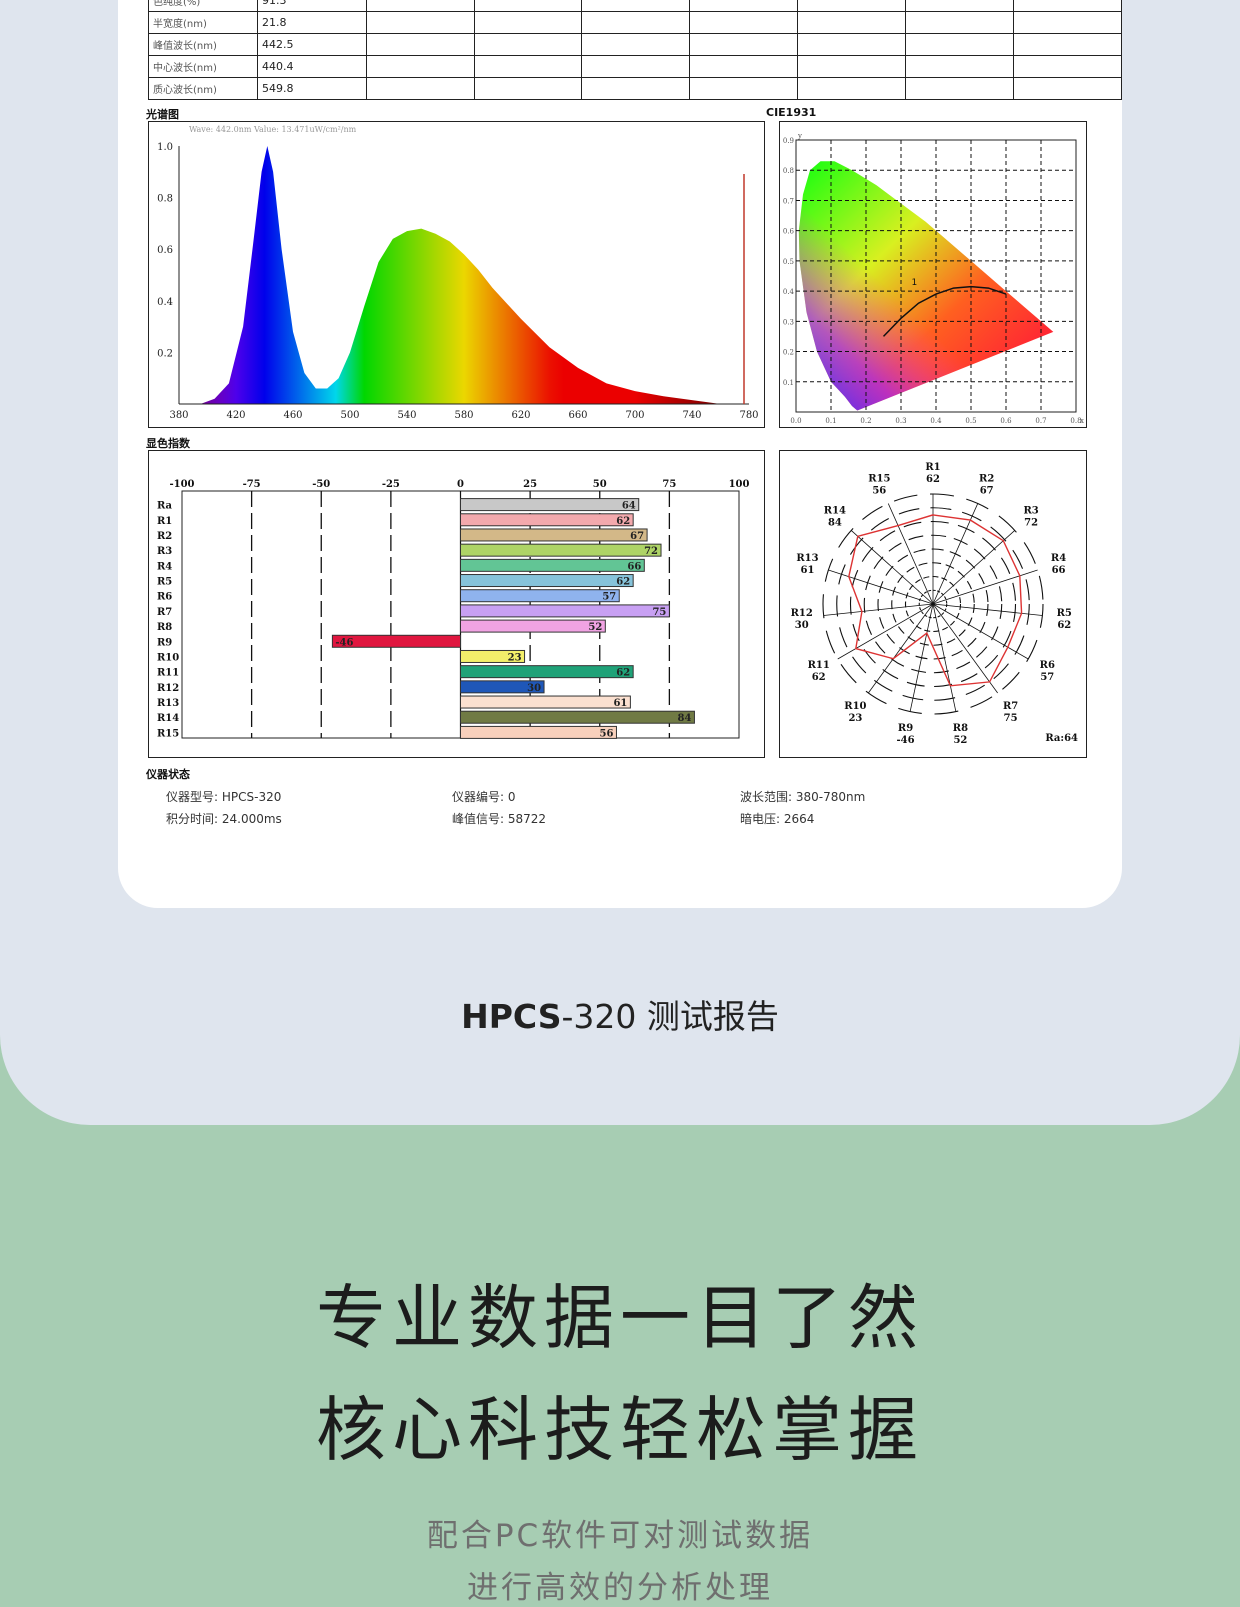  I want to click on cri-category-label: R3, so click(164, 551).